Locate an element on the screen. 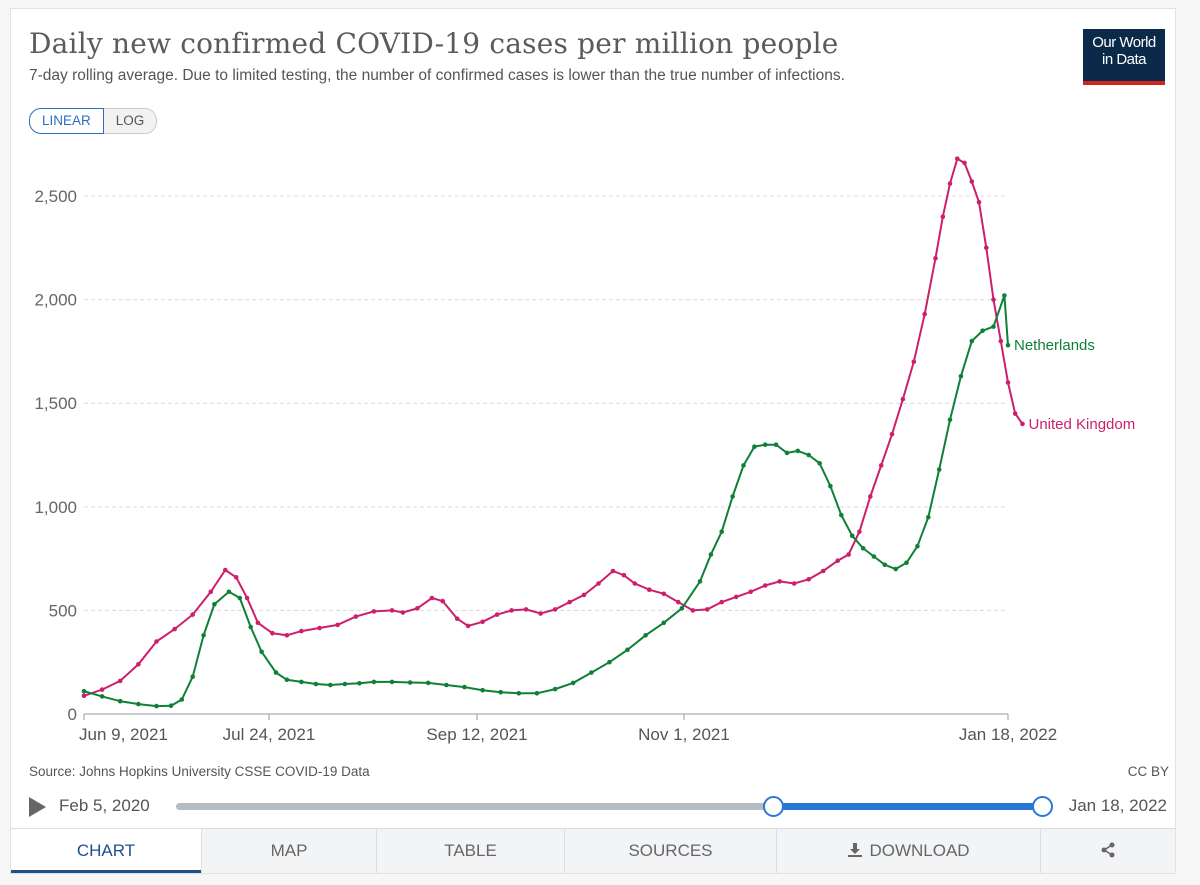  timeline-start-handle is located at coordinates (773, 806).